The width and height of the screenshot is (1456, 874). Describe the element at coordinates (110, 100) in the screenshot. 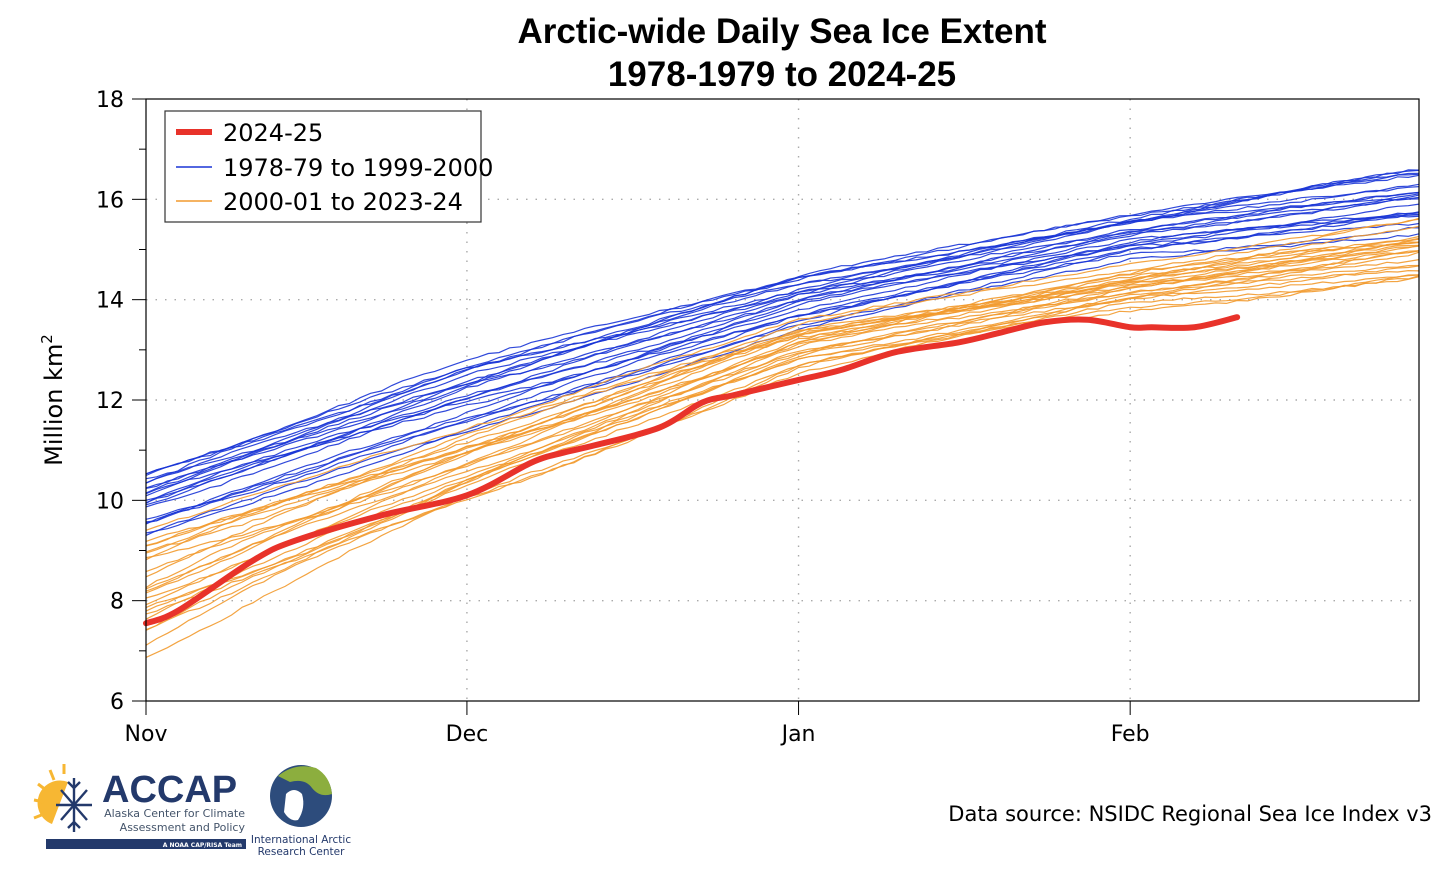

I see `y-tick-label: 18` at that location.